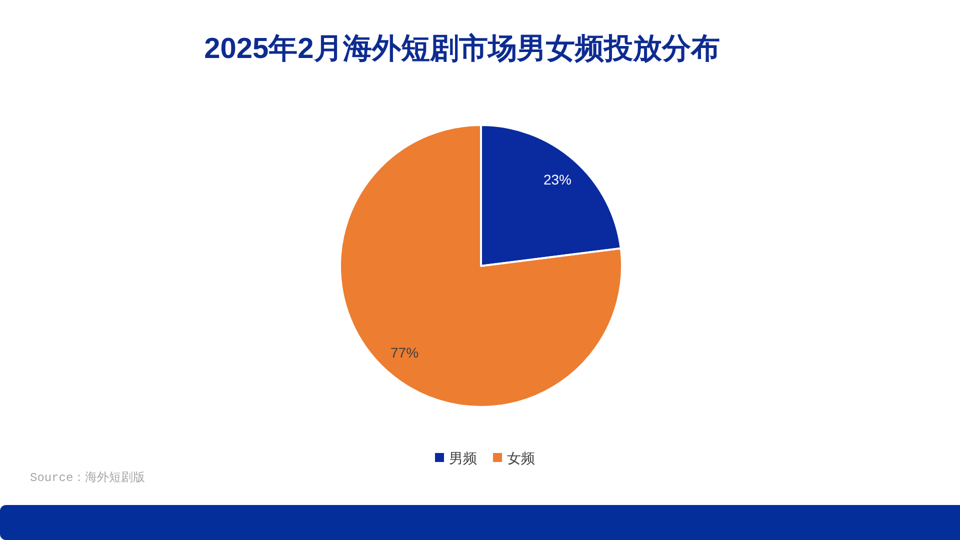 This screenshot has width=960, height=540. What do you see at coordinates (88, 478) in the screenshot?
I see `source-note: Source：海外短剧版` at bounding box center [88, 478].